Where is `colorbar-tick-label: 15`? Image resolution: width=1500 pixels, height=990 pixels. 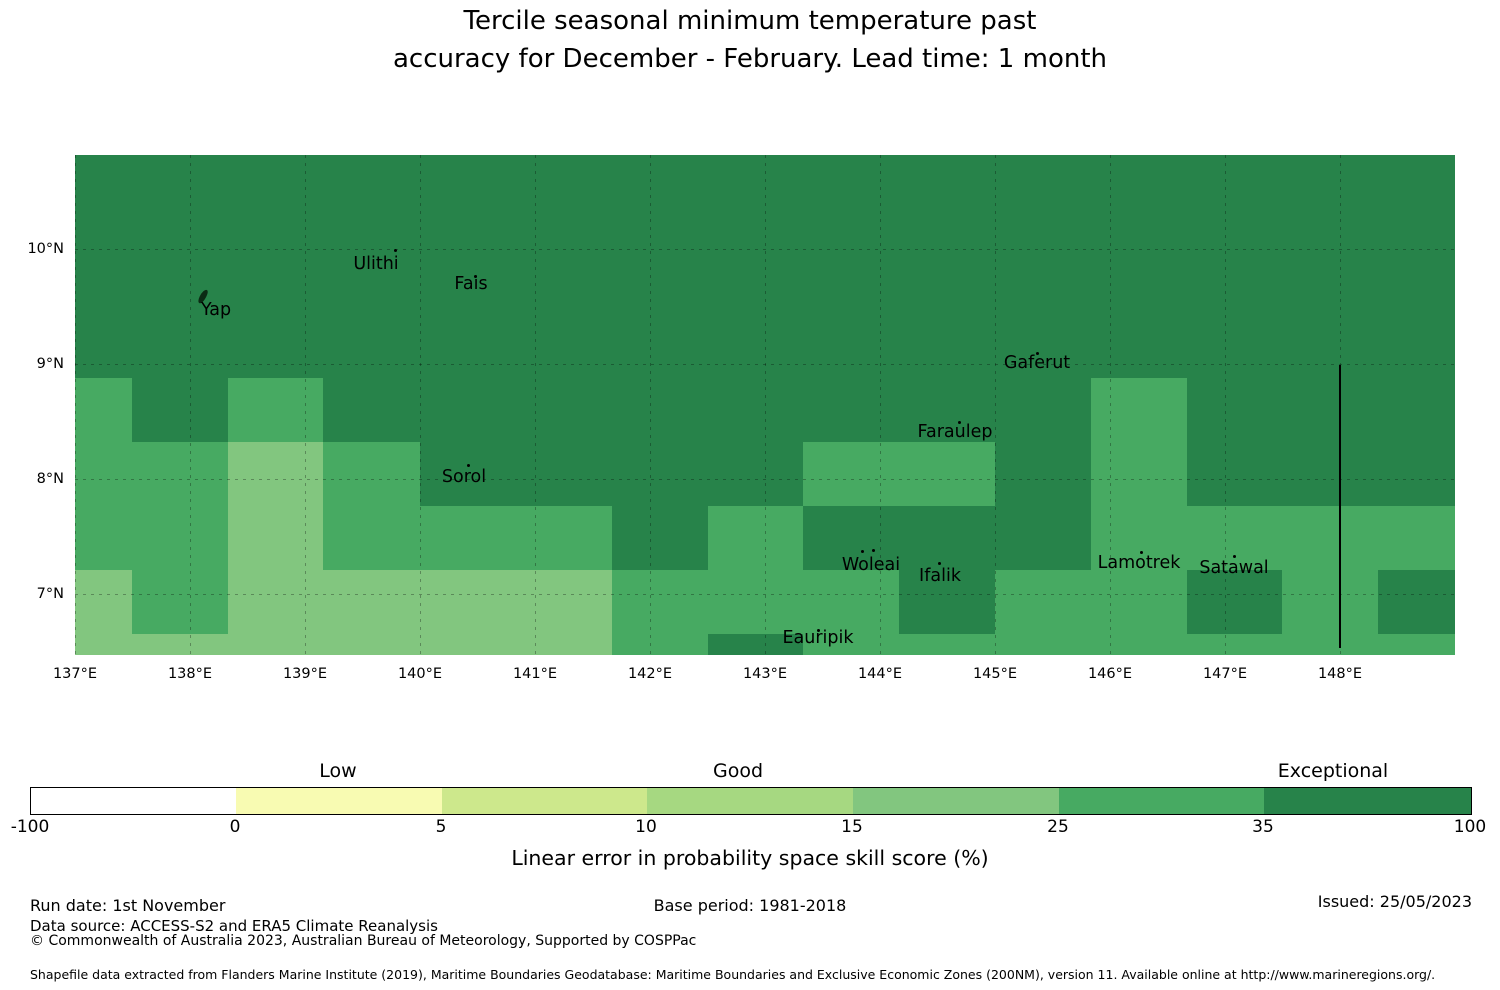
colorbar-tick-label: 15 is located at coordinates (852, 827).